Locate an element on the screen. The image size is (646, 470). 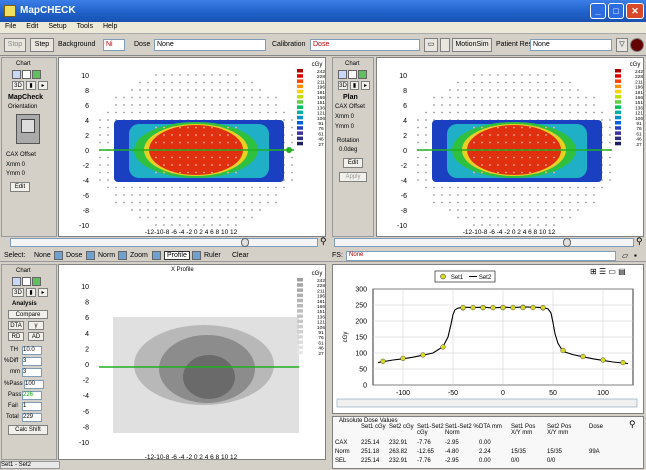
select-ruler: Ruler is located at coordinates (212, 255).